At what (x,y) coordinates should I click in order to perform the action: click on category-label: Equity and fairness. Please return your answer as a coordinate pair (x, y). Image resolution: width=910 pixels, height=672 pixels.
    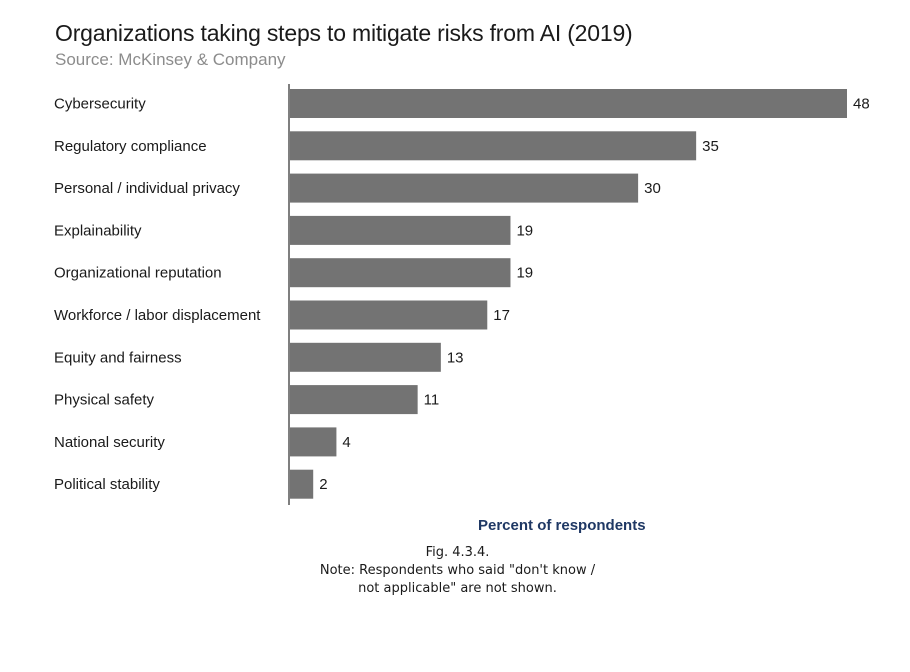
    Looking at the image, I should click on (118, 357).